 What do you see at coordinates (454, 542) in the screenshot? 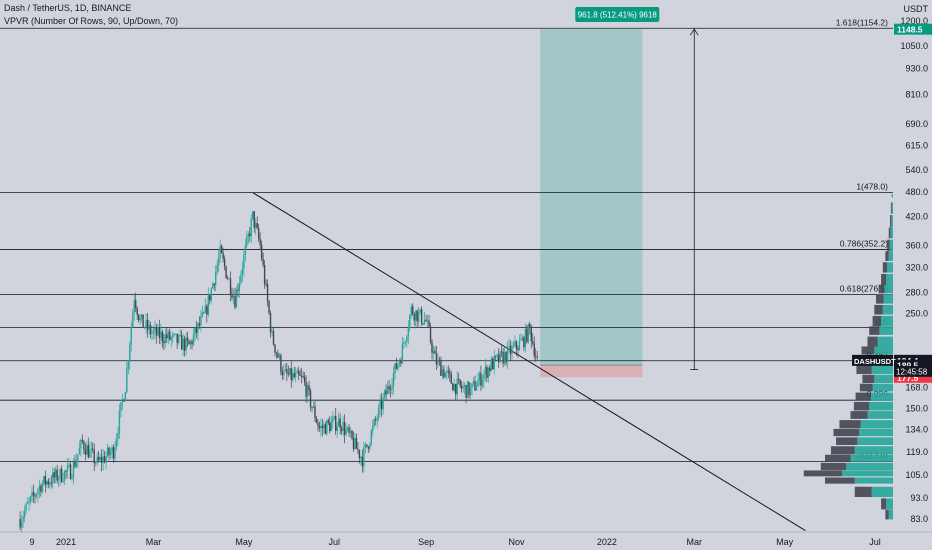
I see `time-axis: 9 2021 Mar May Jul Sep Nov 2022 Mar May Jul` at bounding box center [454, 542].